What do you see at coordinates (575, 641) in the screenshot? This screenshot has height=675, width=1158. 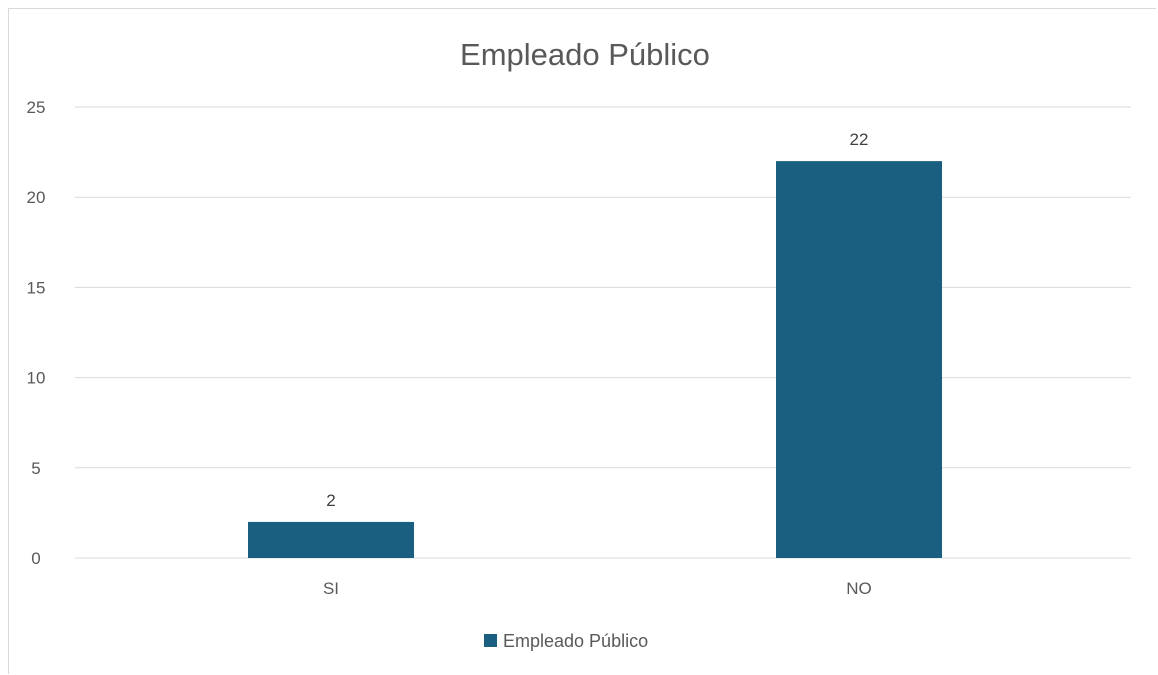 I see `legend-label: Empleado Público` at bounding box center [575, 641].